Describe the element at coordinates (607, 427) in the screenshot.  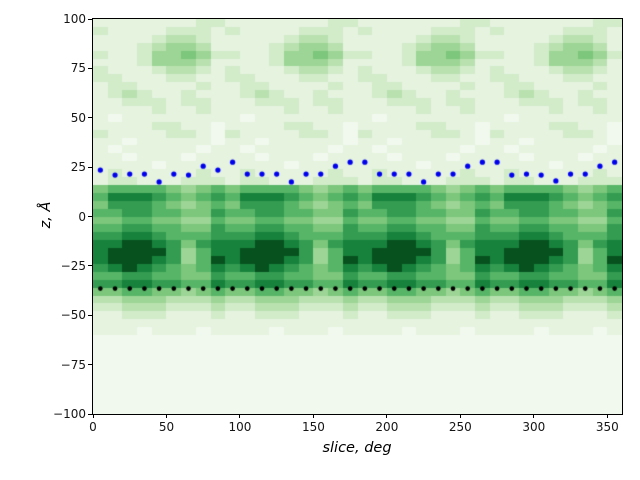
I see `x-tick-label: 350` at that location.